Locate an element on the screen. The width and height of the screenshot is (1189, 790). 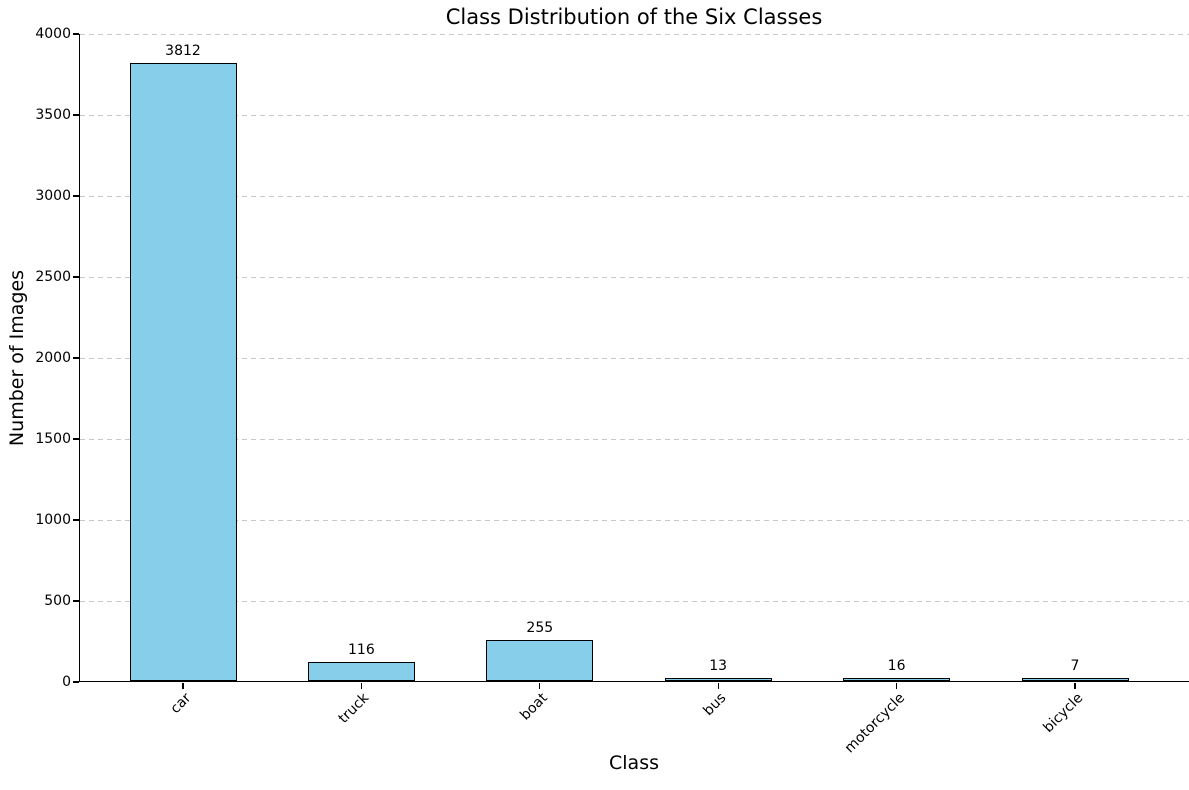
y-tick-label-500: 500 is located at coordinates (57, 601).